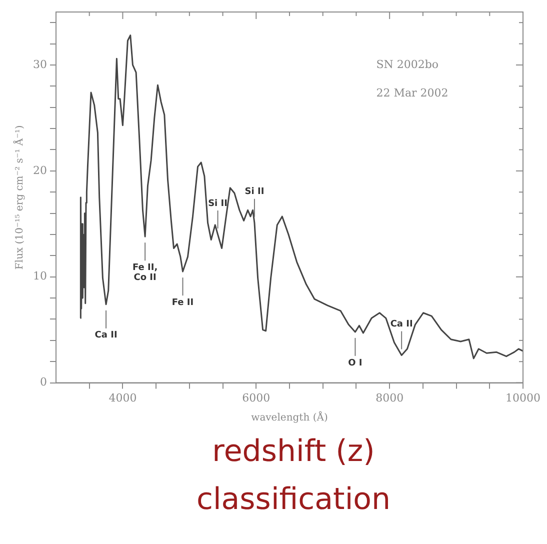 This screenshot has height=544, width=547. I want to click on x-tick-label: 8000, so click(390, 397).